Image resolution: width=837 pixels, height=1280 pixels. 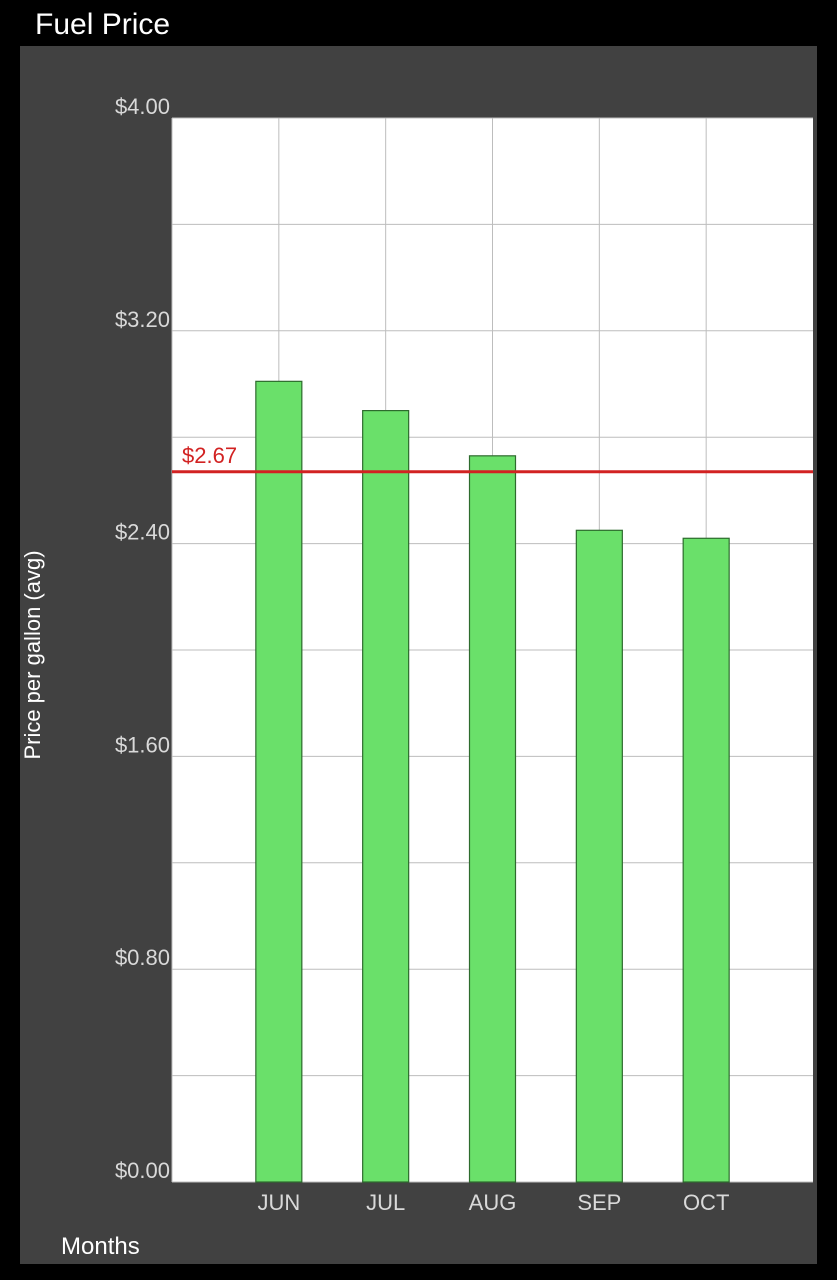 What do you see at coordinates (142, 1170) in the screenshot?
I see `y-tick-label: $0.00` at bounding box center [142, 1170].